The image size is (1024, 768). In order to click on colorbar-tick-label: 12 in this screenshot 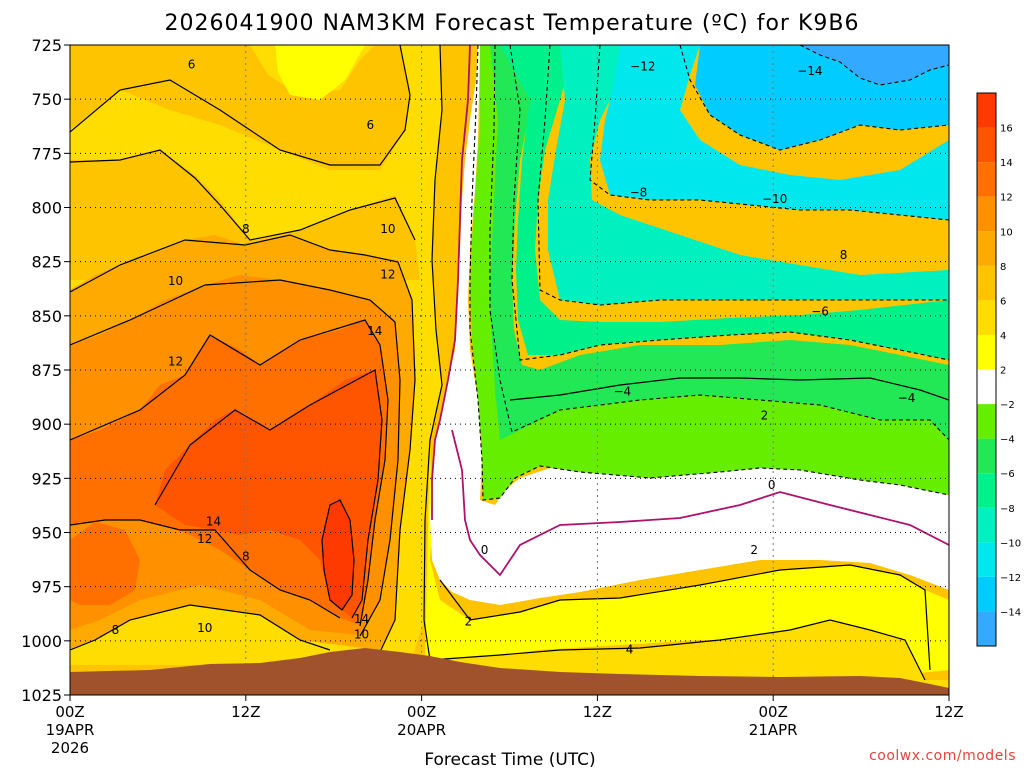, I will do `click(1006, 198)`.